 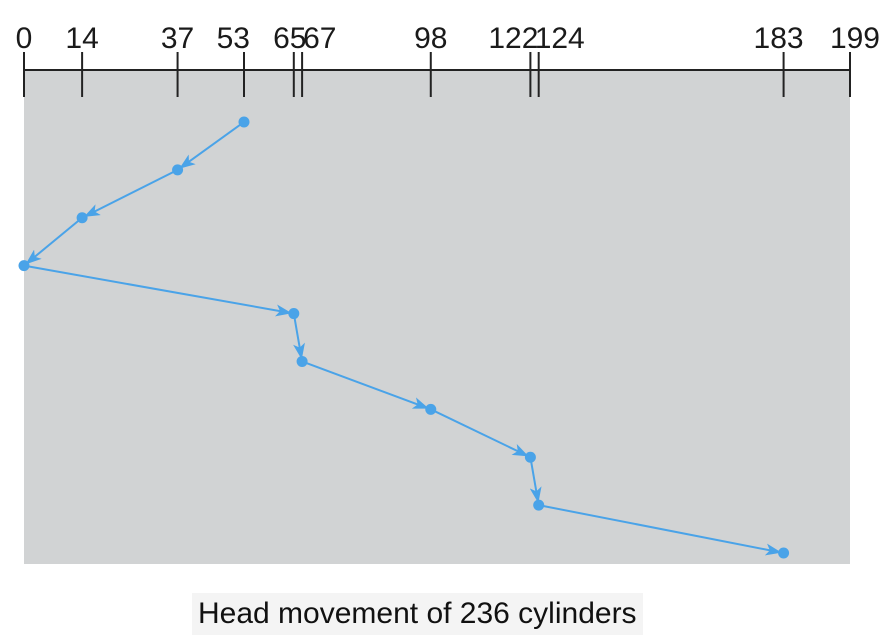 I want to click on axis-tick-label: 67, so click(x=319, y=38).